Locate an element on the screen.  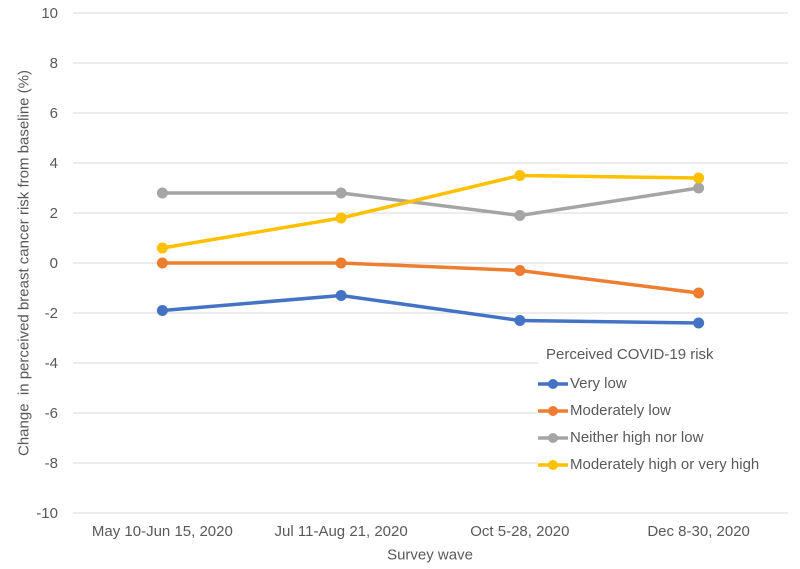
y-tick-label: -8 is located at coordinates (51, 463).